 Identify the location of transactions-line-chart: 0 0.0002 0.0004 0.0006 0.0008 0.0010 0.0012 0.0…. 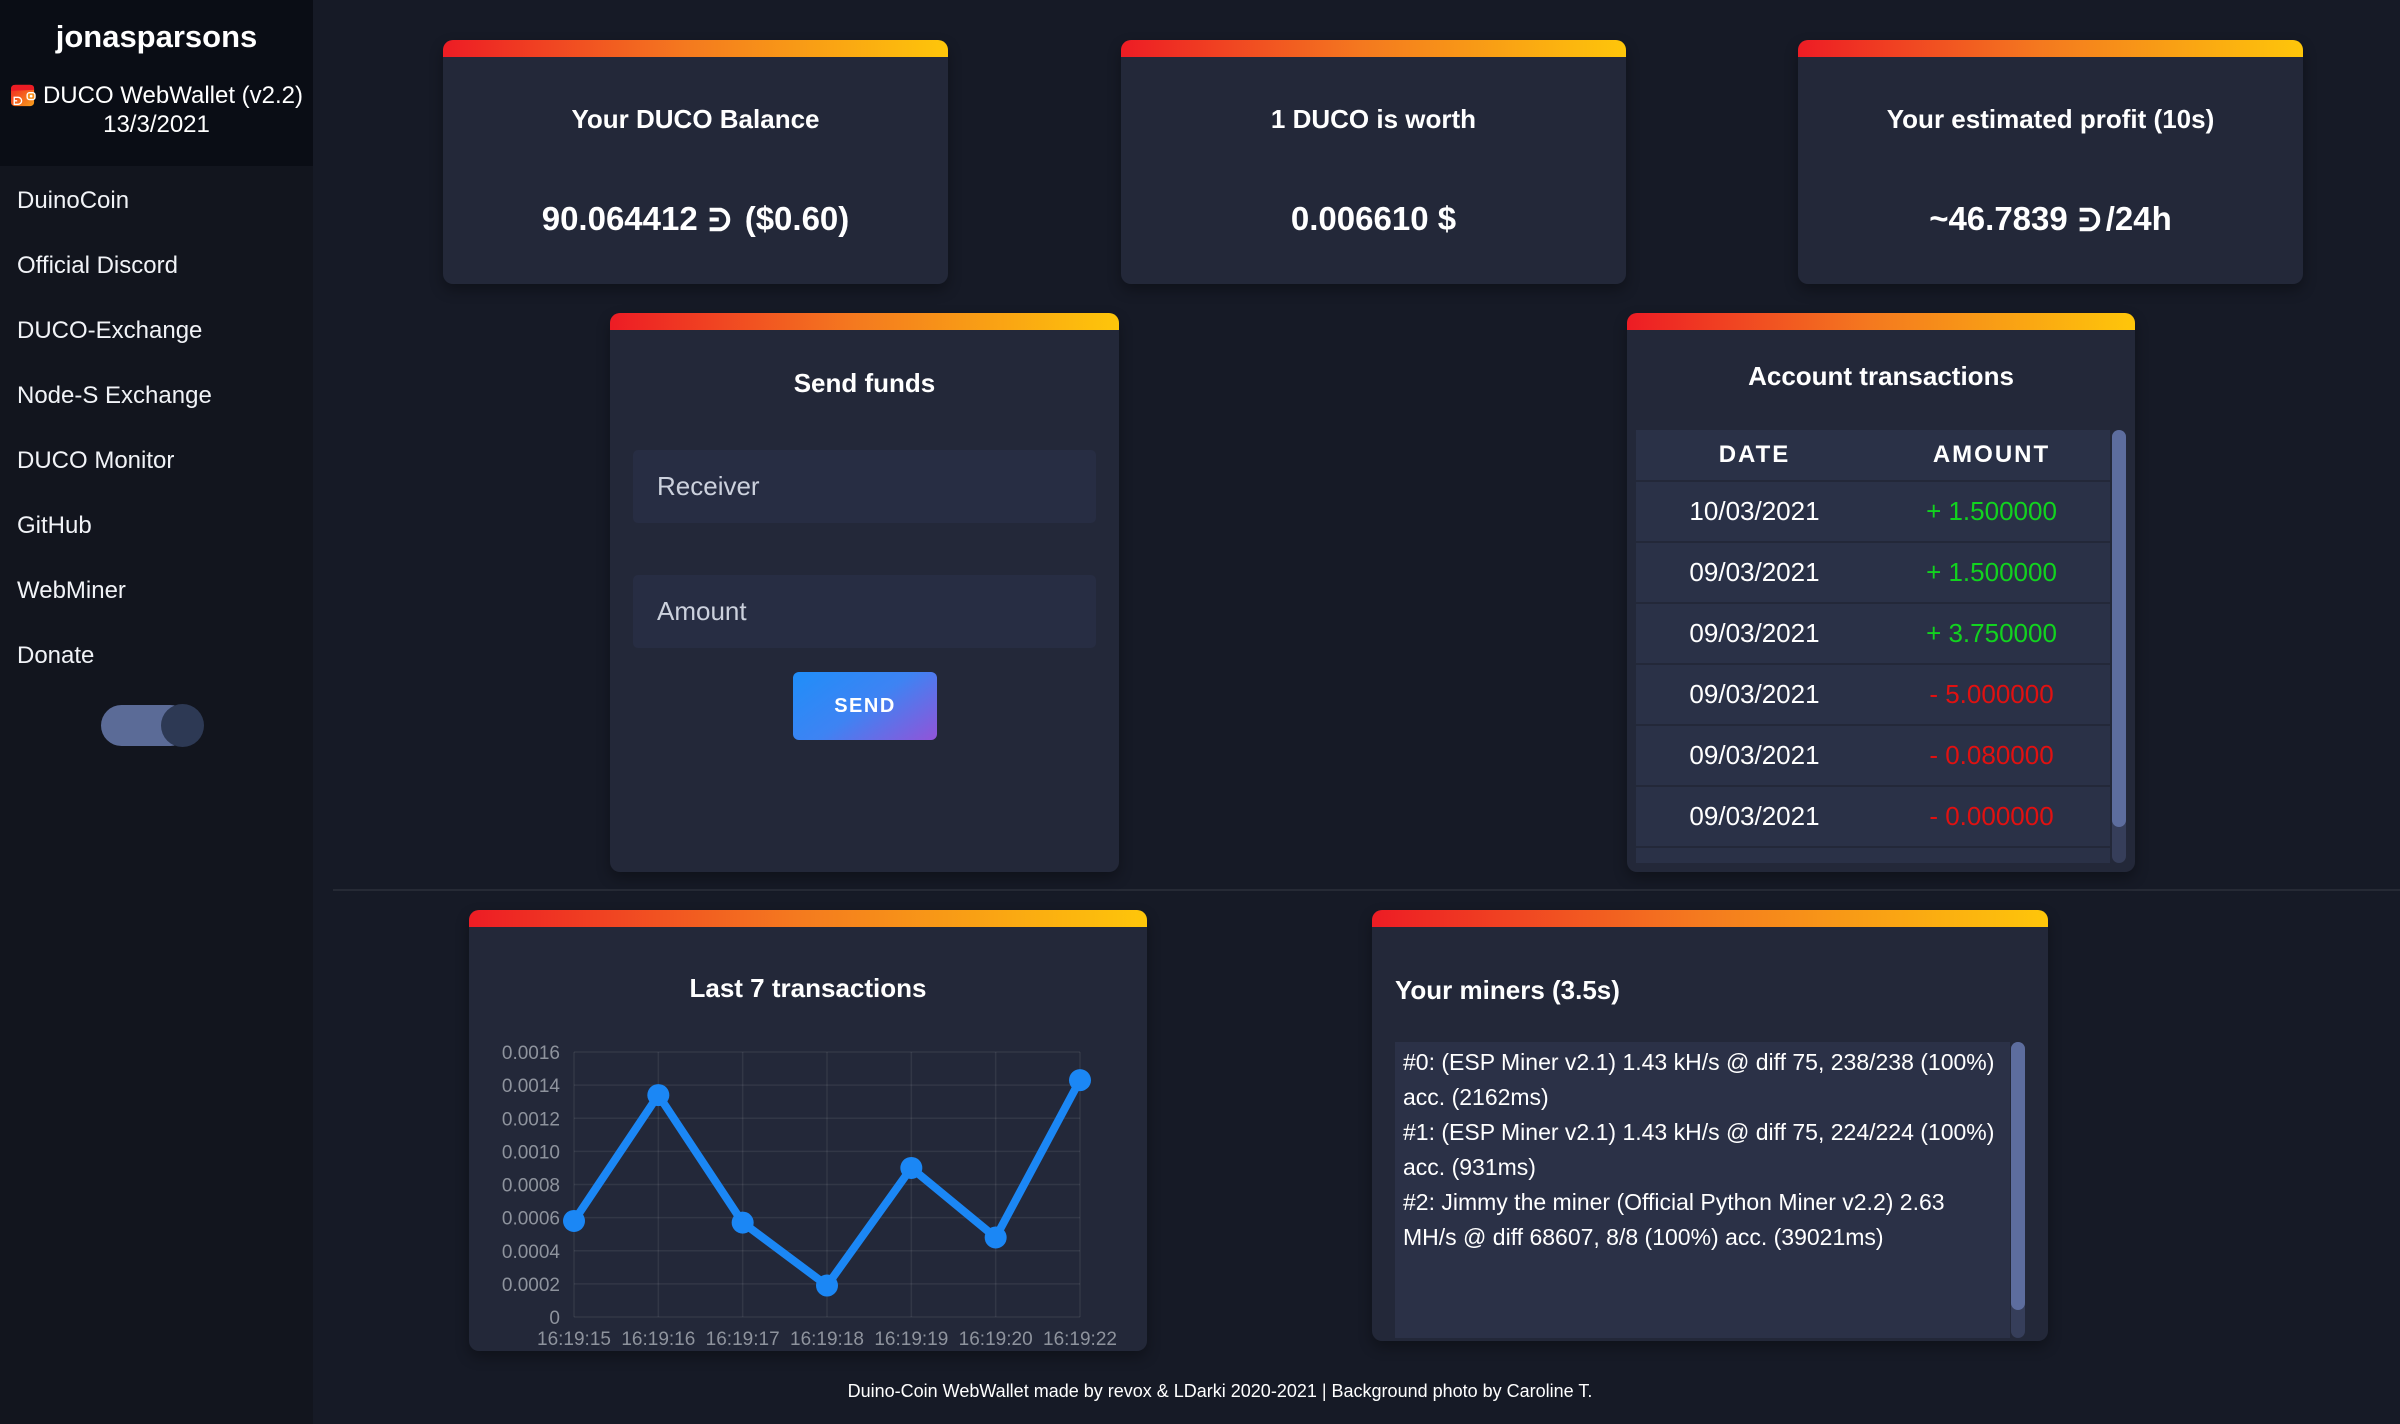
(809, 1196).